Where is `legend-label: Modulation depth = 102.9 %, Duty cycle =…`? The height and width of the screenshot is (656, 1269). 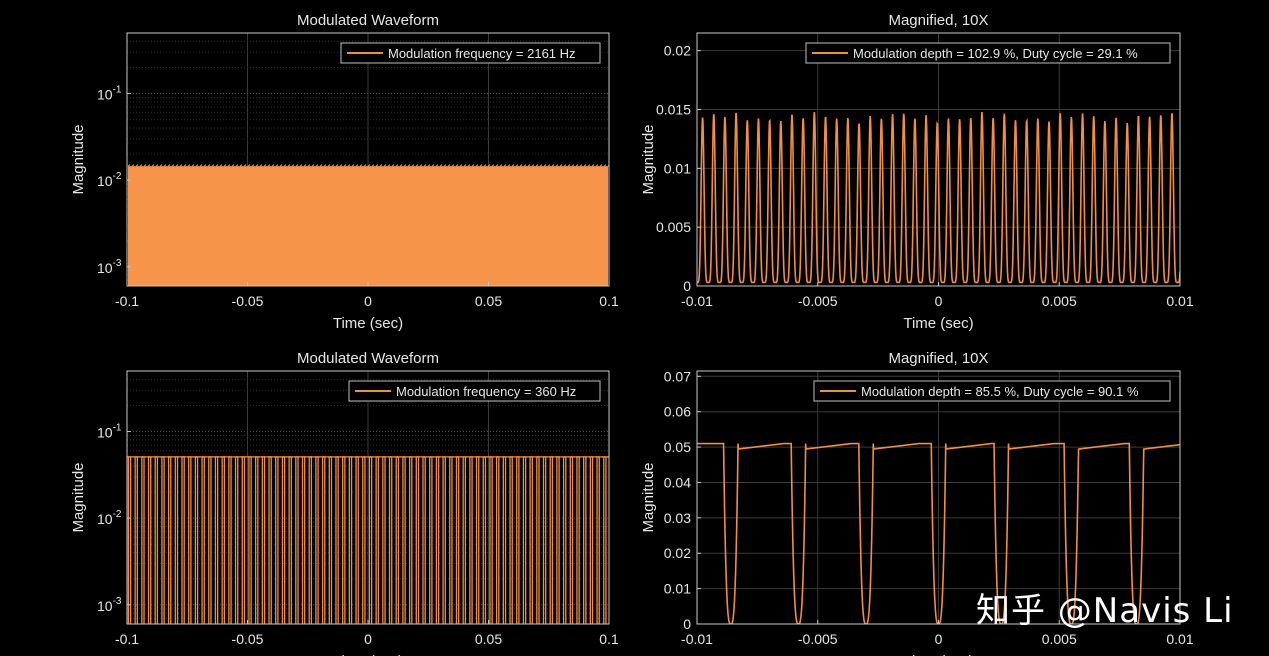 legend-label: Modulation depth = 102.9 %, Duty cycle =… is located at coordinates (995, 53).